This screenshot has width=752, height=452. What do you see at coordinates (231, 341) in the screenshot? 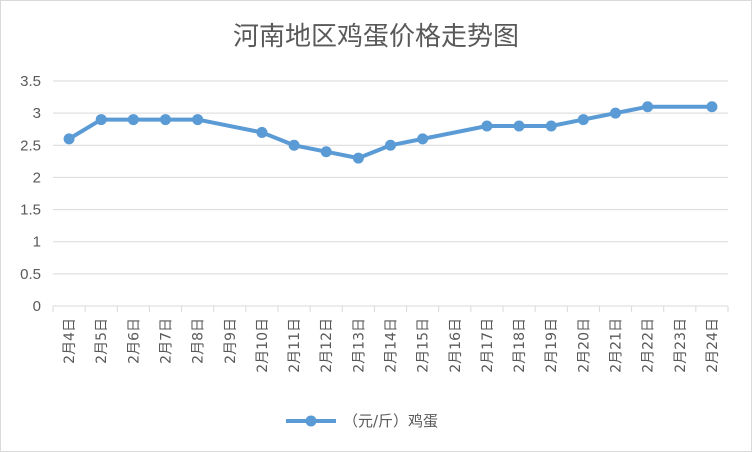
I see `x-tick-label: 2月9日` at bounding box center [231, 341].